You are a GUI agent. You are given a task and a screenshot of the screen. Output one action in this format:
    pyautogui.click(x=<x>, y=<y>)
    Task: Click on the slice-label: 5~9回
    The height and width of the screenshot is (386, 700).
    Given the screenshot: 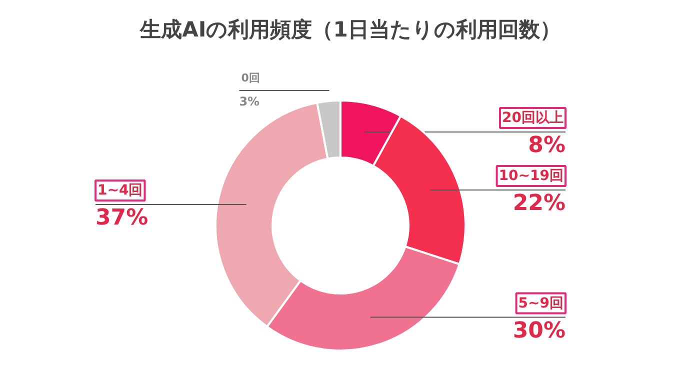 What is the action you would take?
    pyautogui.click(x=541, y=303)
    